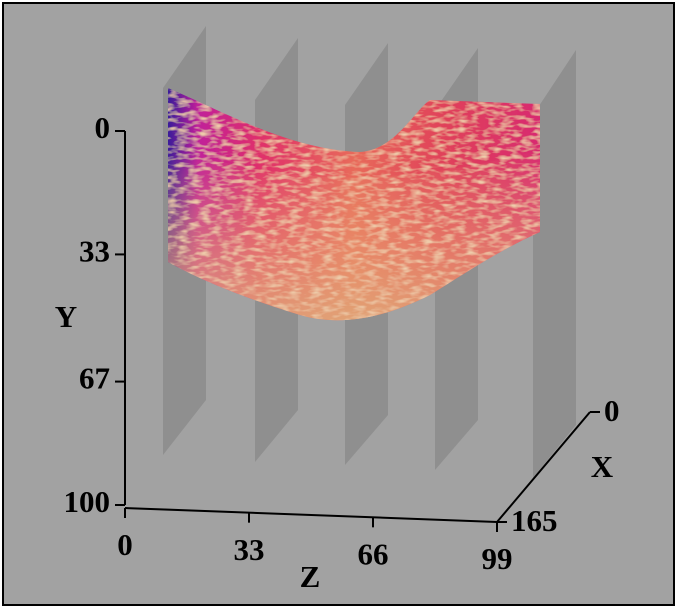  I want to click on z-tick-label: 33, so click(249, 549).